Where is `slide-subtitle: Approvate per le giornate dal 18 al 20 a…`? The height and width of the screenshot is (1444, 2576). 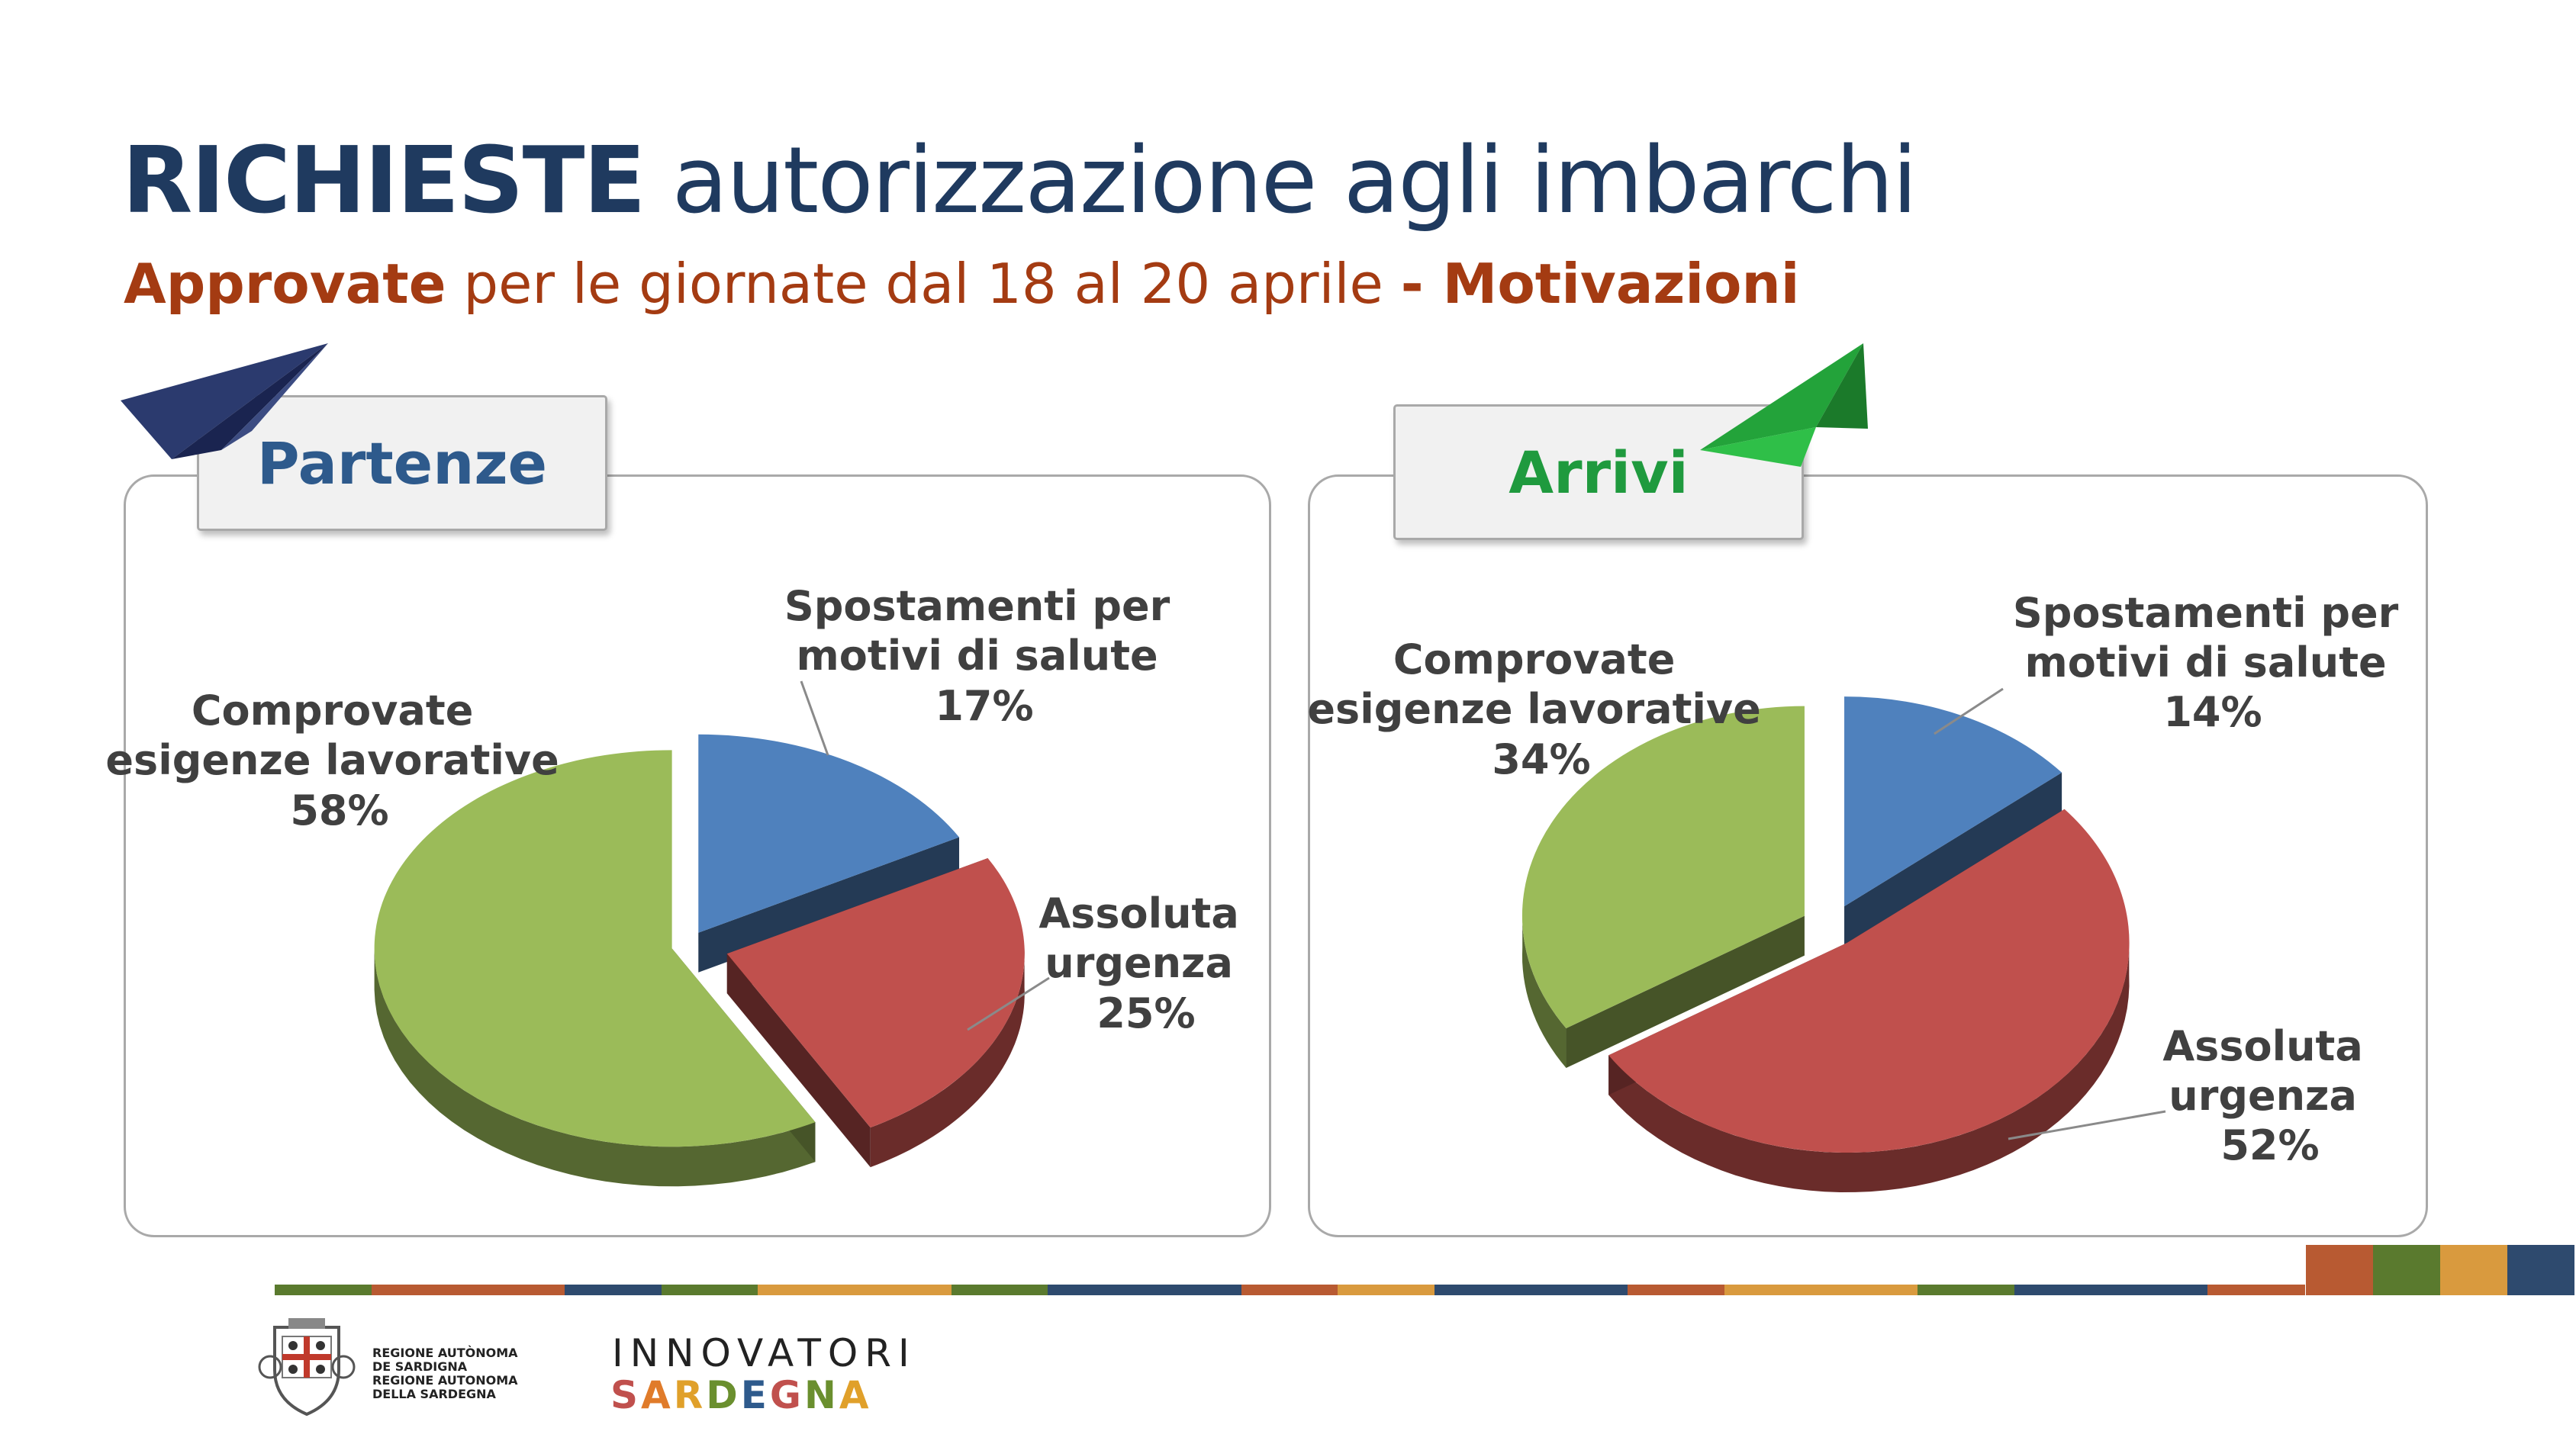 slide-subtitle: Approvate per le giornate dal 18 al 20 a… is located at coordinates (961, 284).